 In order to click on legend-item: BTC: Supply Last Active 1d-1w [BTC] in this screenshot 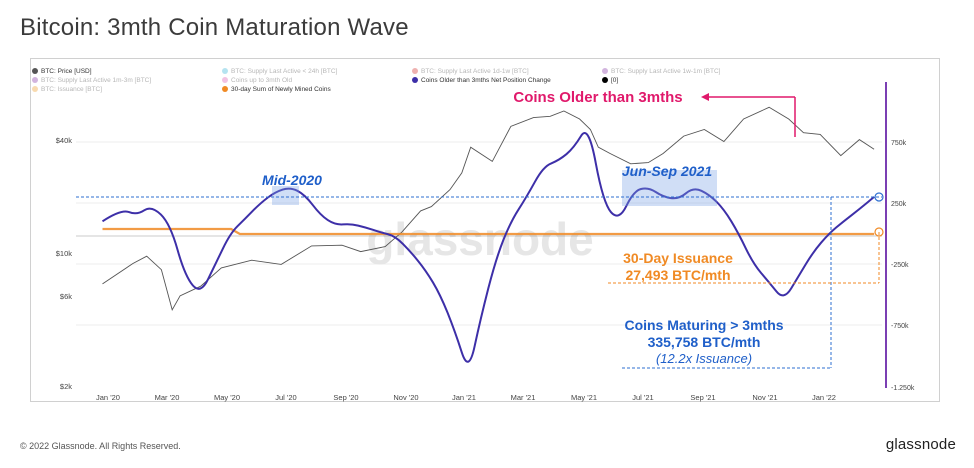, I will do `click(470, 71)`.